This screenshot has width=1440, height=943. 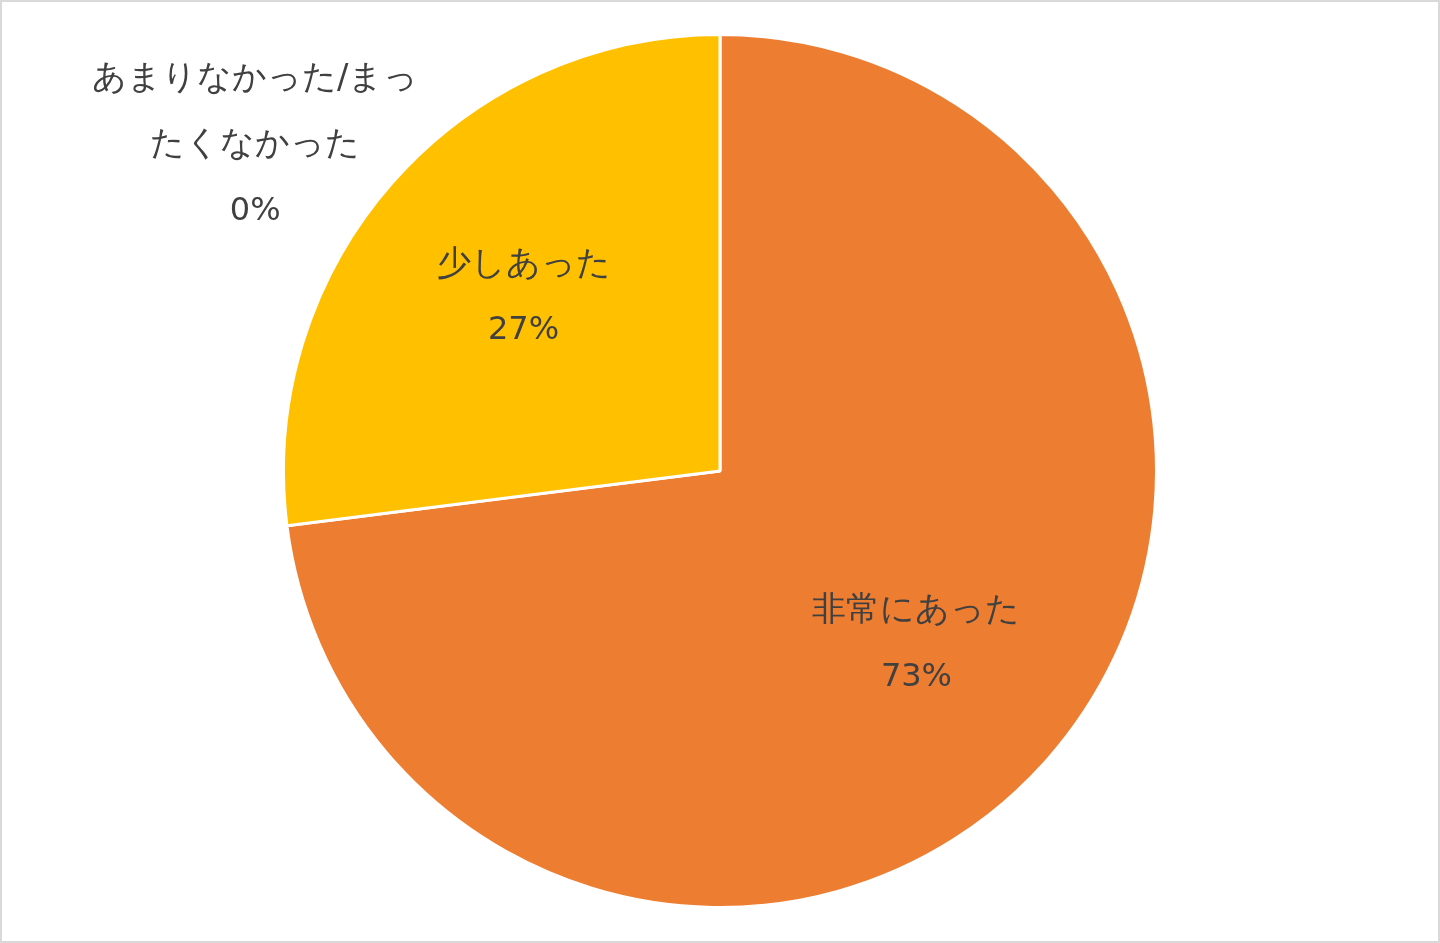 What do you see at coordinates (255, 208) in the screenshot?
I see `text: 0%` at bounding box center [255, 208].